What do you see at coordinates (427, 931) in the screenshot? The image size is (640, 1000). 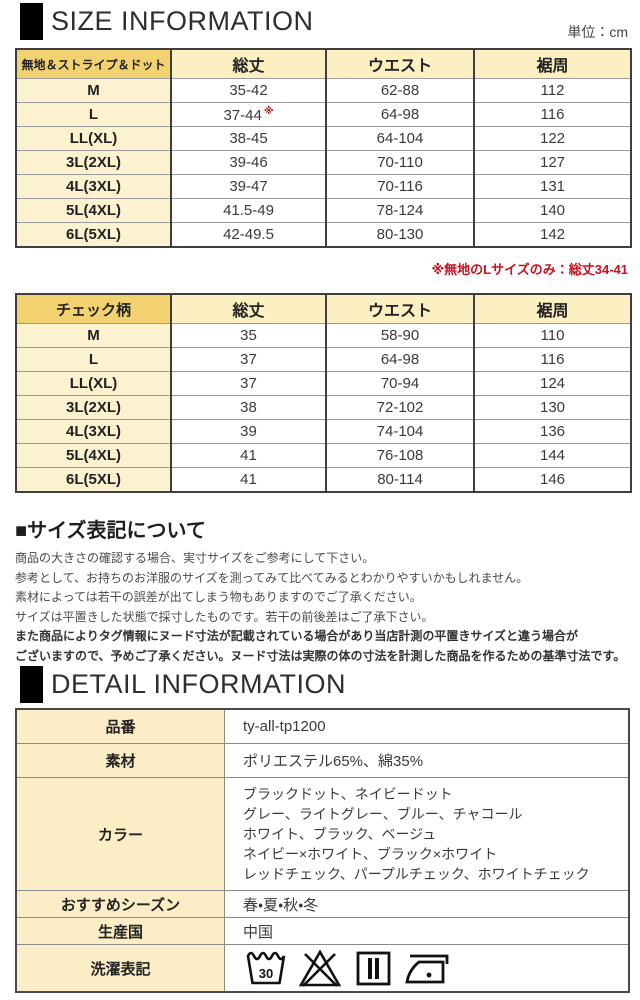 I see `detail-value-country: 中国` at bounding box center [427, 931].